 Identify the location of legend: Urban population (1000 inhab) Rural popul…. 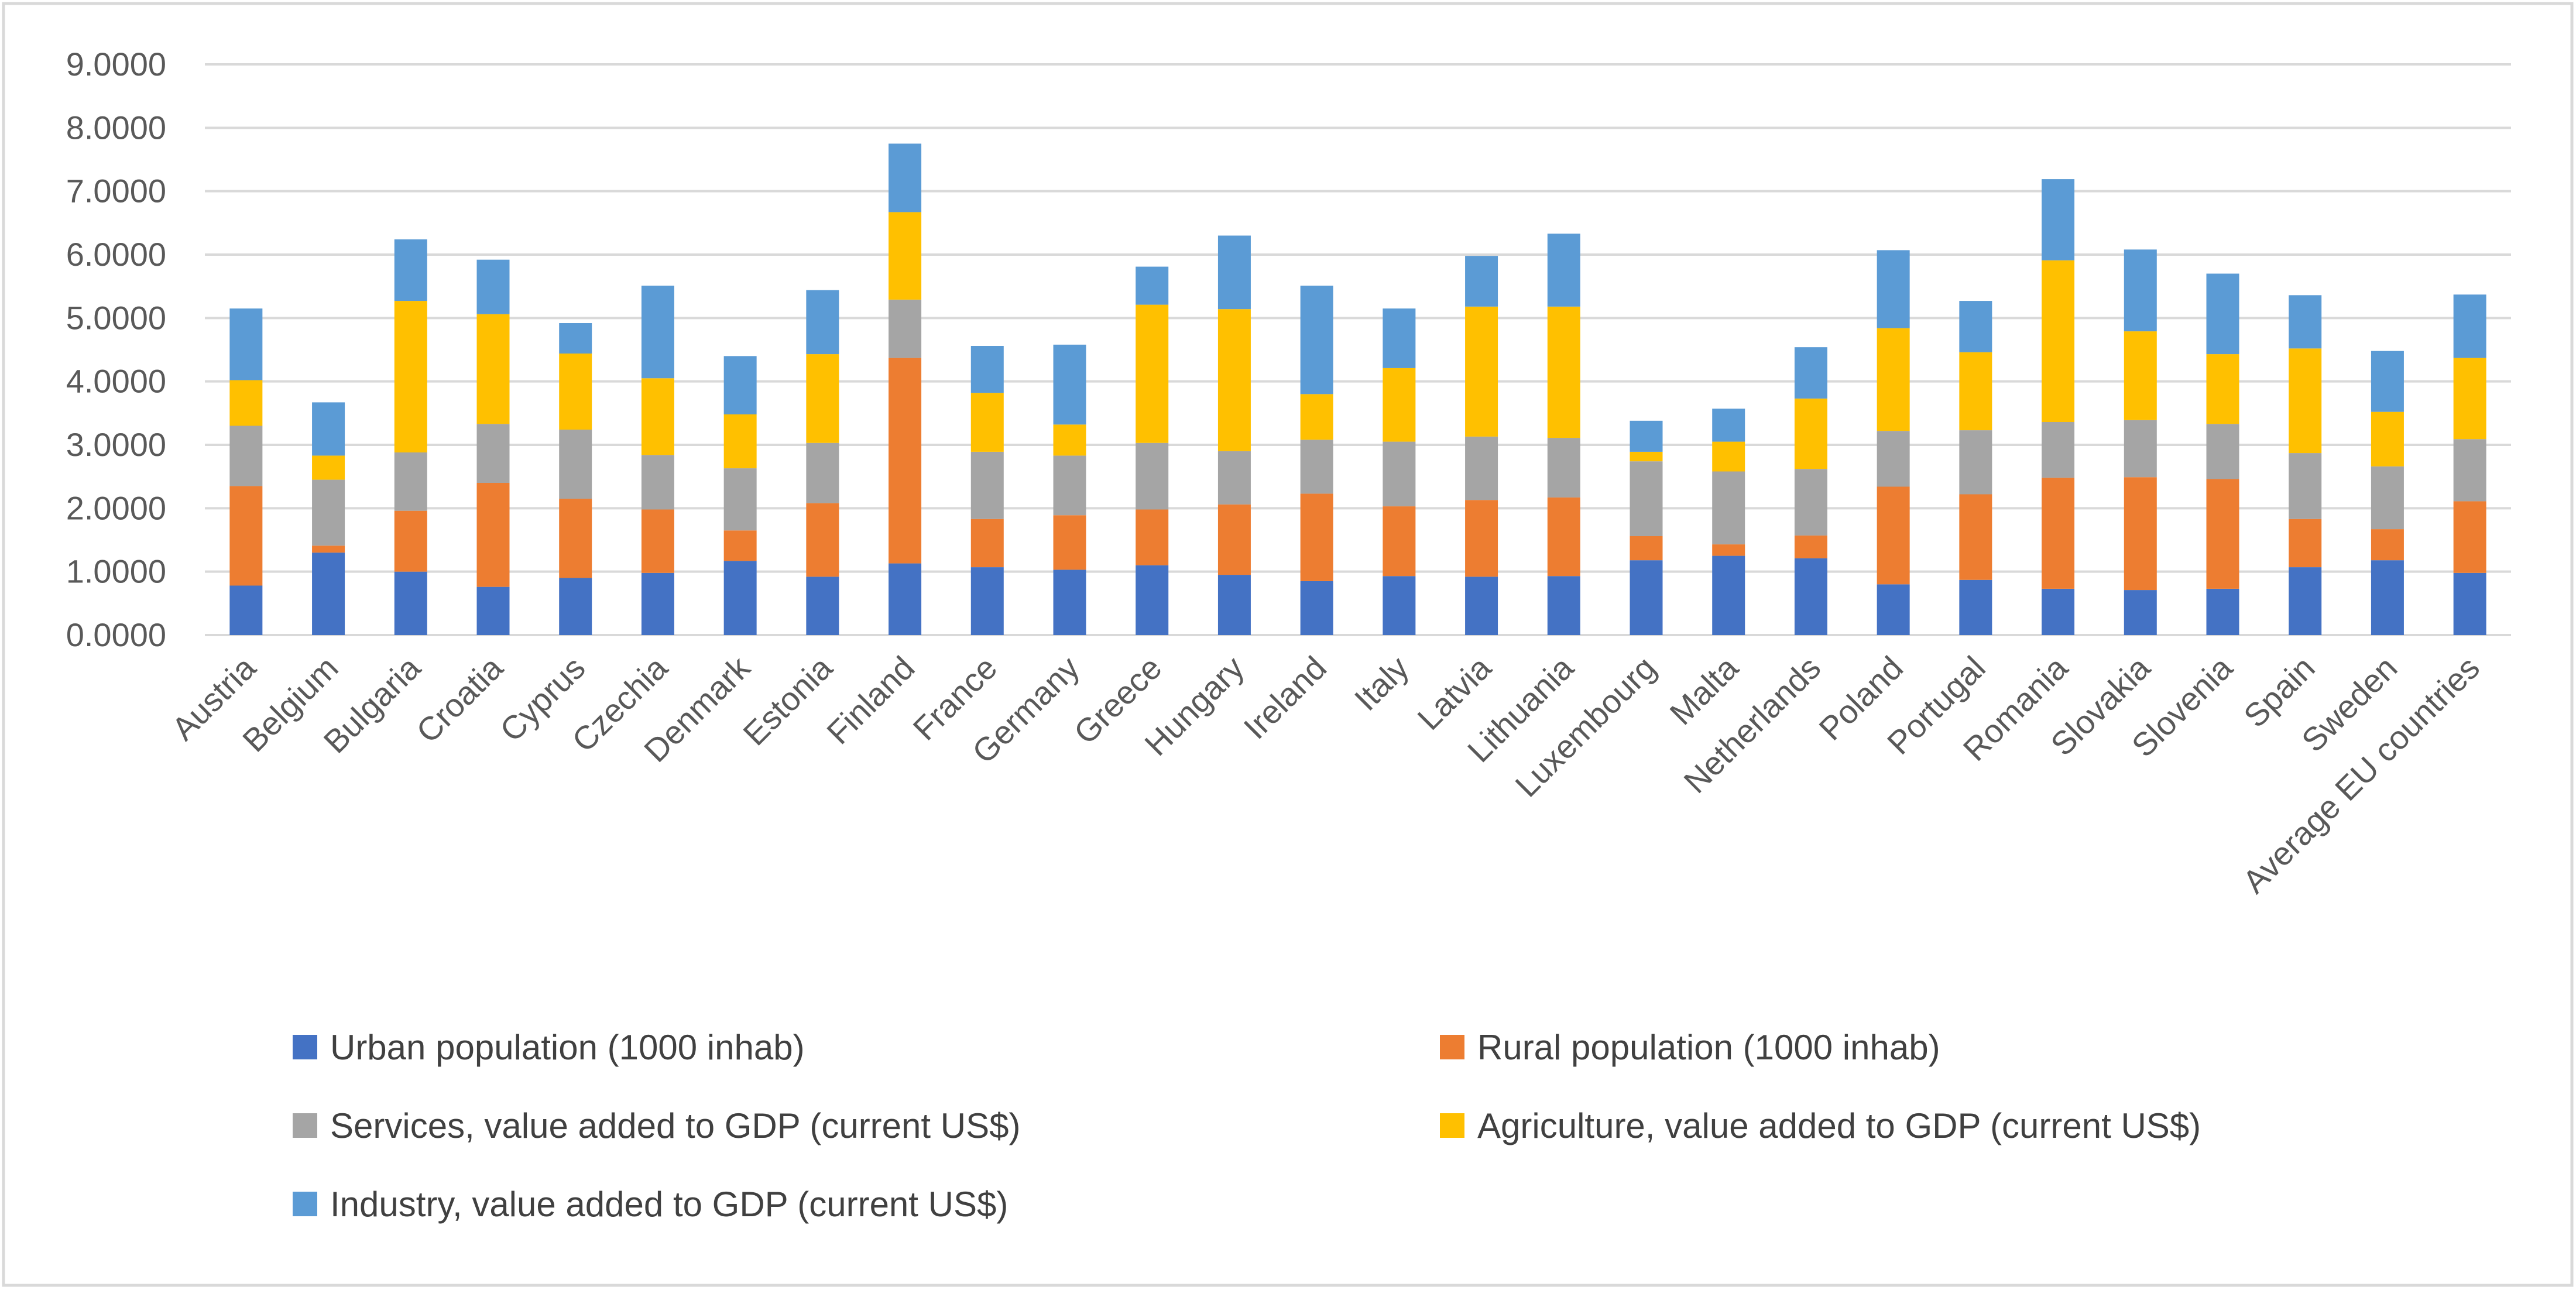
(1247, 1126).